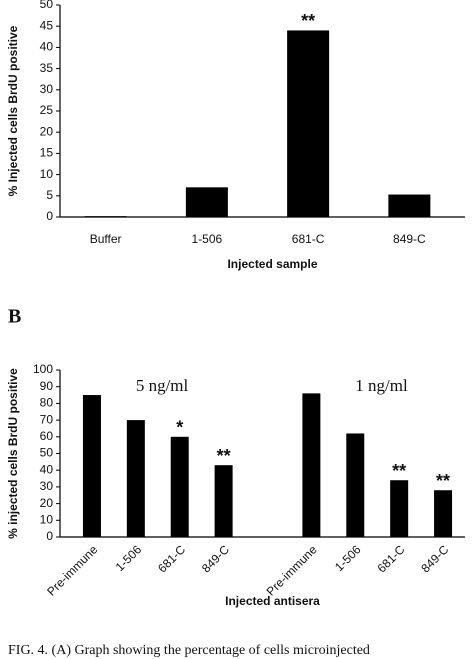 The width and height of the screenshot is (474, 659). Describe the element at coordinates (106, 239) in the screenshot. I see `x-tick-label: Buffer` at that location.